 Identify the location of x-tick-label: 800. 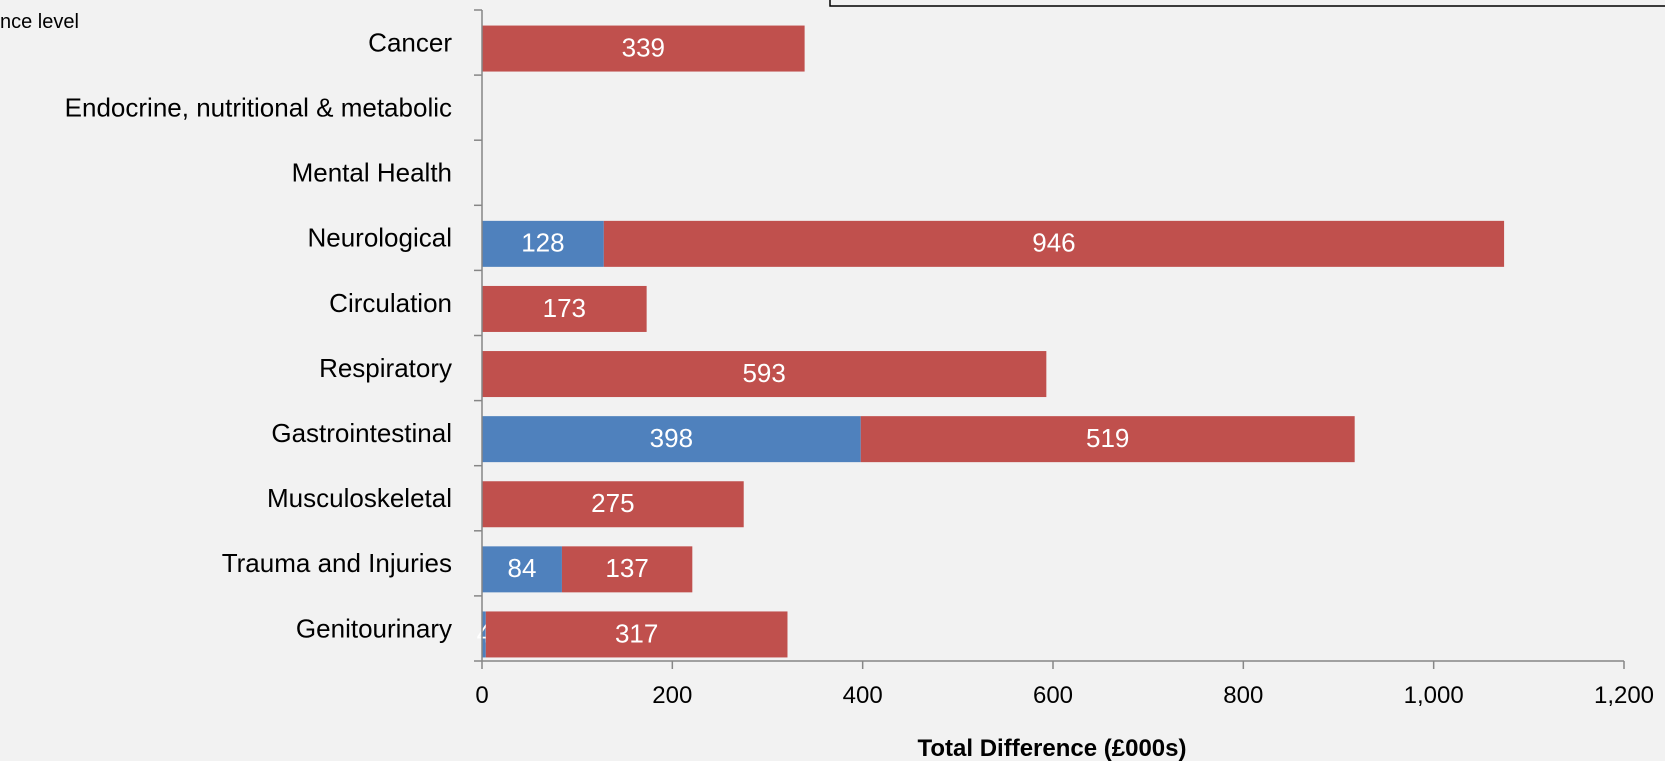
(1243, 695).